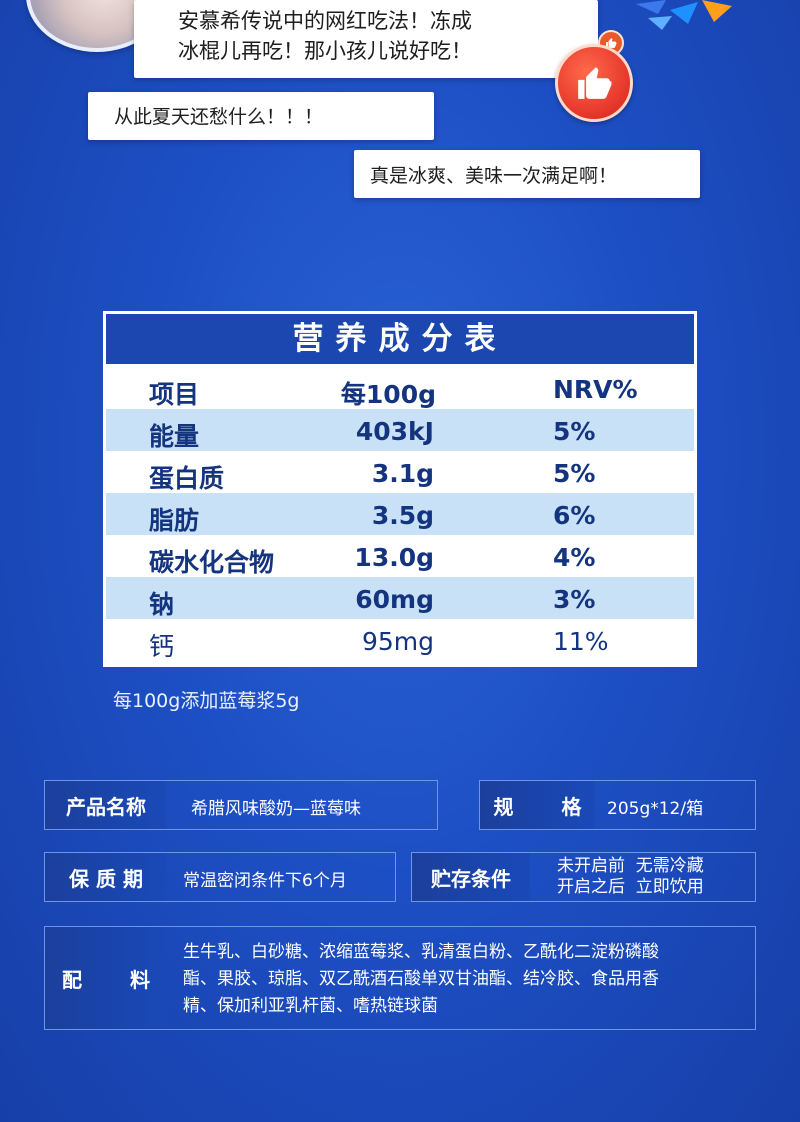 Image resolution: width=800 pixels, height=1122 pixels. I want to click on row-item: 能量, so click(174, 436).